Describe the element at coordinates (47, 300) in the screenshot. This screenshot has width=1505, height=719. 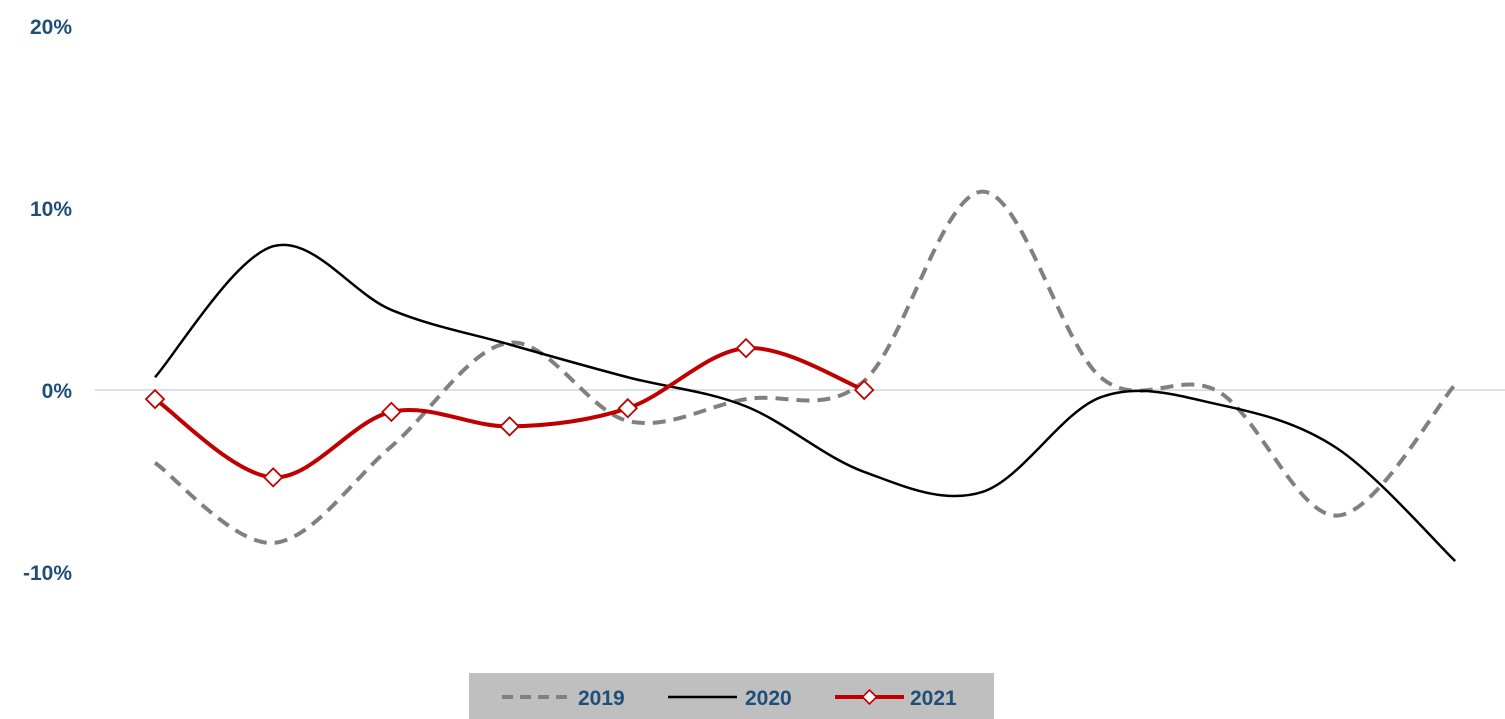
I see `y-axis-tick-labels: 20% 10% 0% -10%` at that location.